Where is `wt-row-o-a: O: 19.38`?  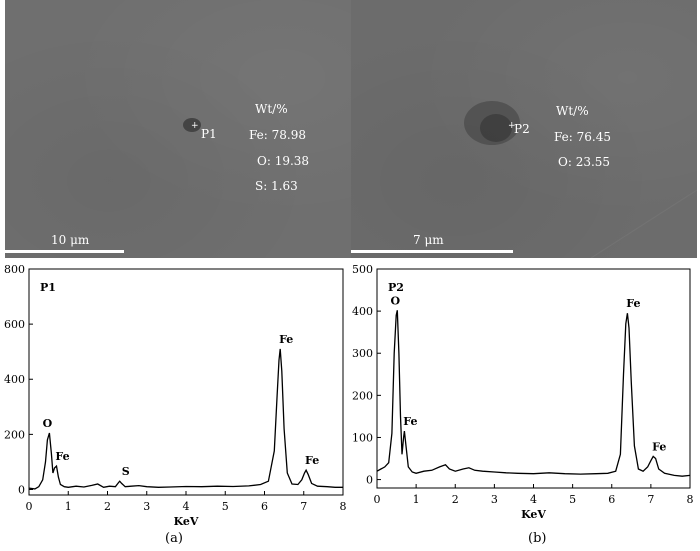 wt-row-o-a: O: 19.38 is located at coordinates (283, 161).